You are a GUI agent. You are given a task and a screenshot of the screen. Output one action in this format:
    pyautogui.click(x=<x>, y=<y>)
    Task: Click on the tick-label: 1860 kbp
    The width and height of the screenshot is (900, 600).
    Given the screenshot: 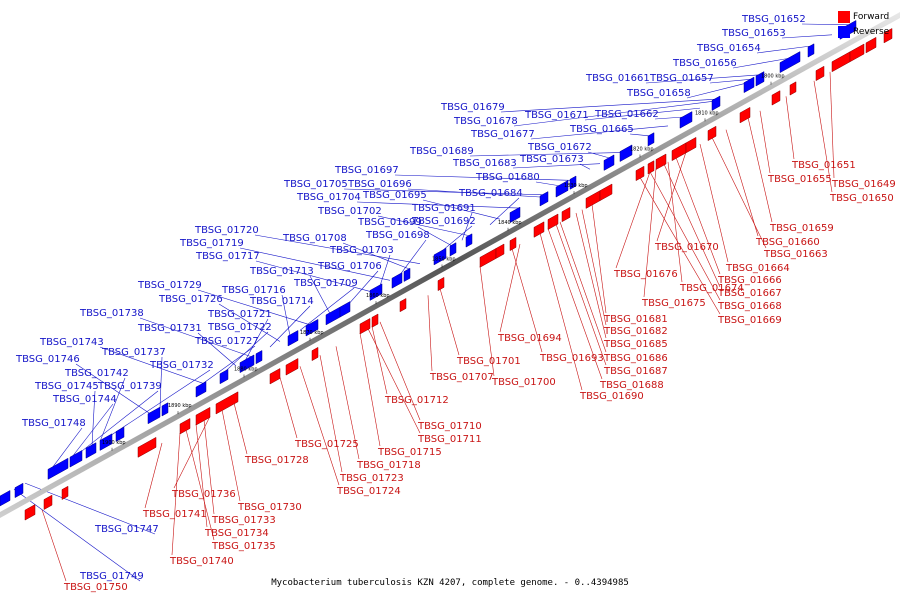 What is the action you would take?
    pyautogui.click(x=378, y=296)
    